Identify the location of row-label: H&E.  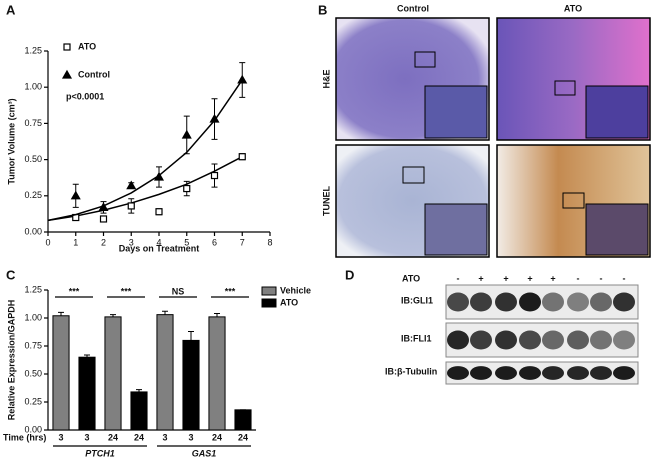
(326, 78).